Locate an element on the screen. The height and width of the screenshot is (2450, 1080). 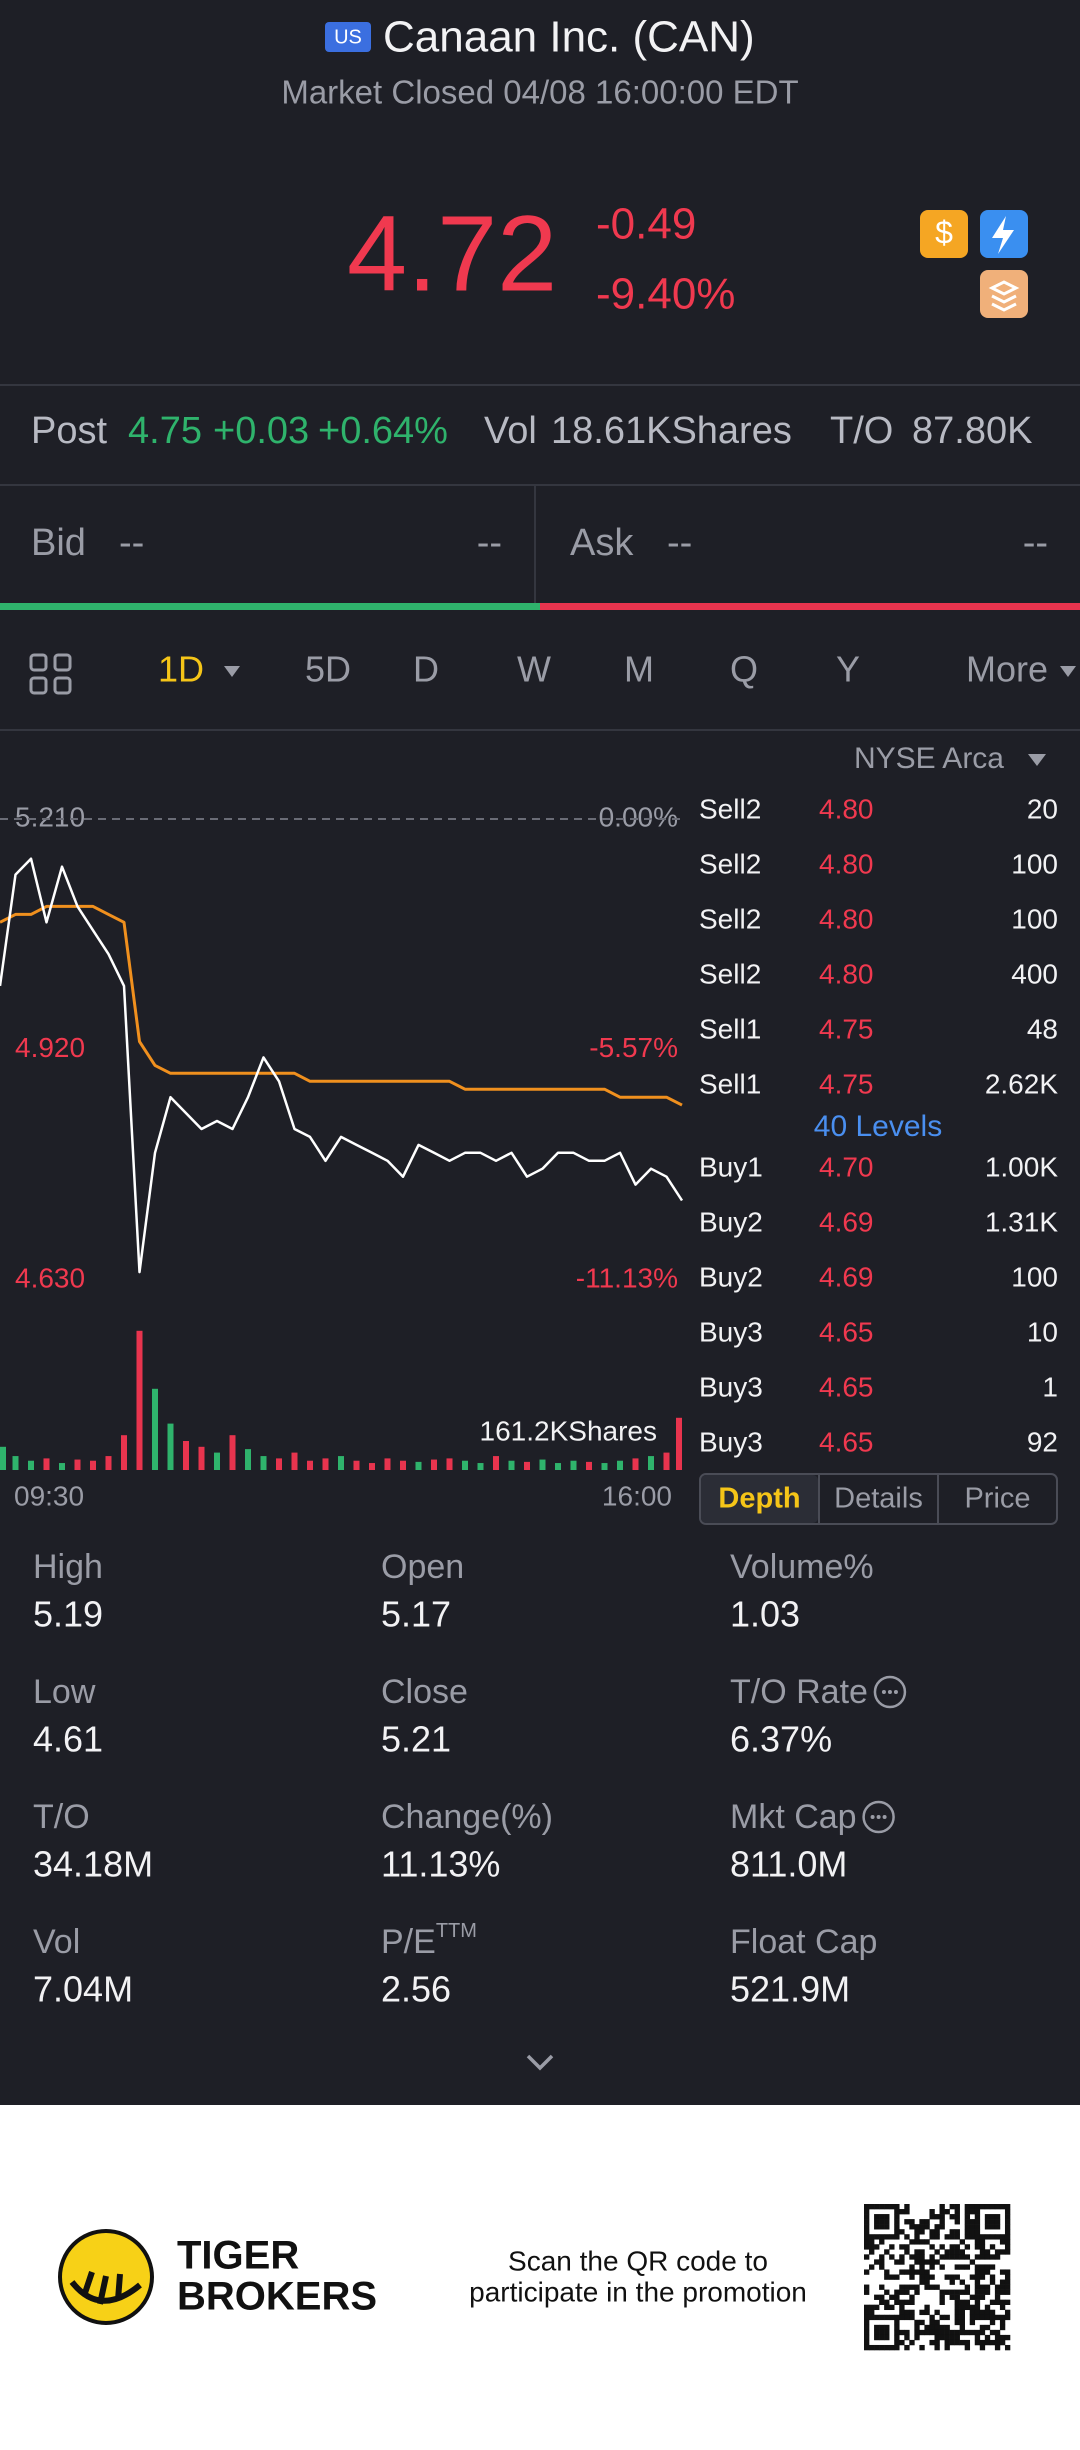
period-tab: Y is located at coordinates (848, 669).